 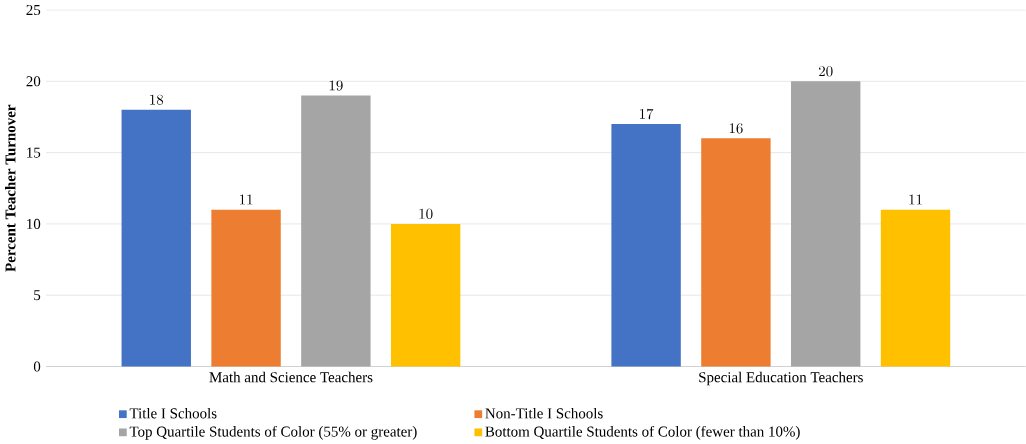 I want to click on y-axis-title: Percent Teacher Turnover, so click(x=10, y=188).